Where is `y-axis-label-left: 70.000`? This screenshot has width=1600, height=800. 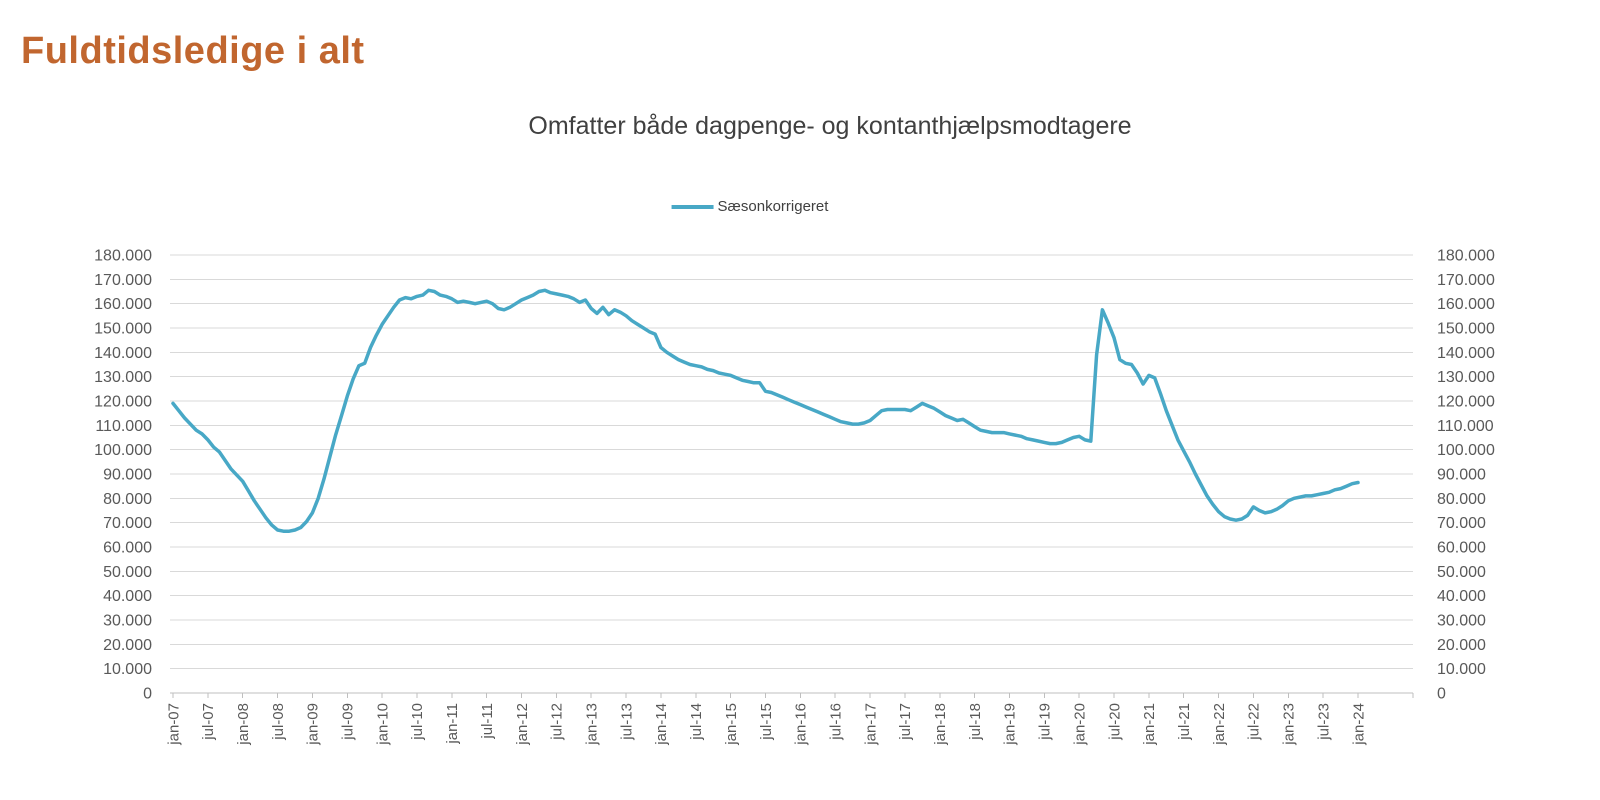
y-axis-label-left: 70.000 is located at coordinates (127, 523).